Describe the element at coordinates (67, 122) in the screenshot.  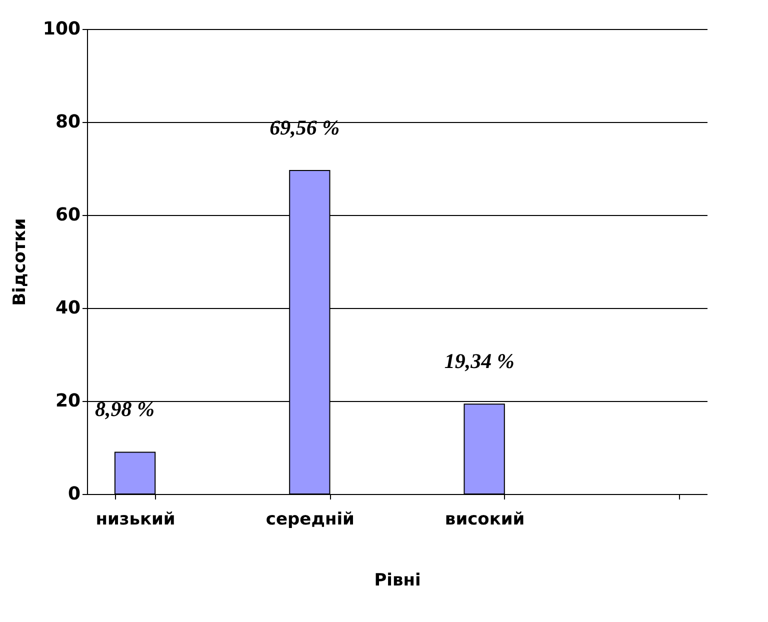
I see `y-tick-label: 80` at that location.